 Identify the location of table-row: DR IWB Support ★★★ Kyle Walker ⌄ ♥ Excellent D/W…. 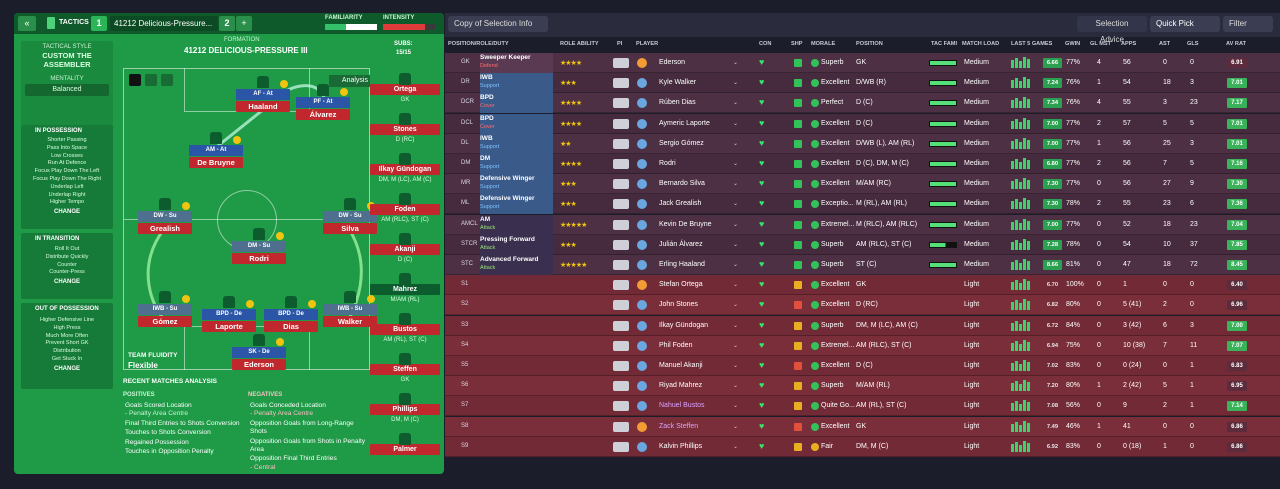
(862, 83).